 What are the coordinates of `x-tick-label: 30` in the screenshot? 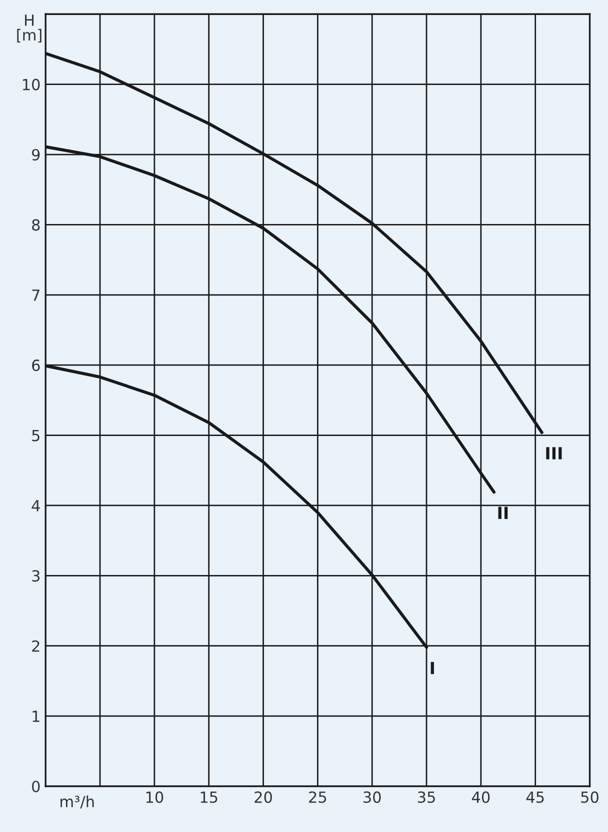 It's located at (372, 797).